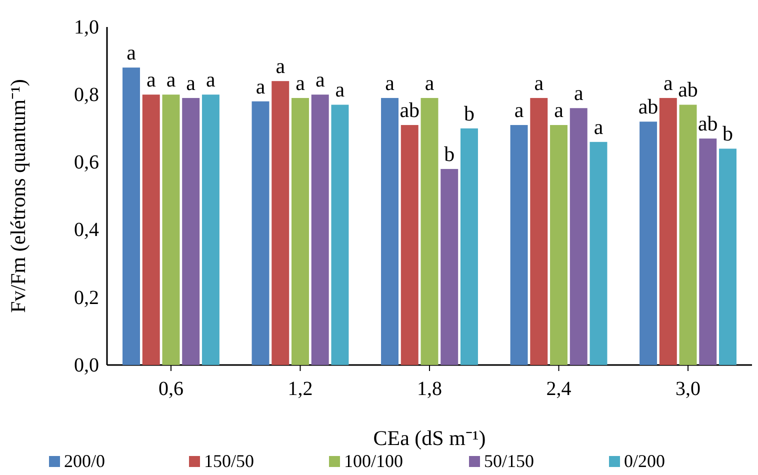  I want to click on x-tick-label: 1,2, so click(300, 389).